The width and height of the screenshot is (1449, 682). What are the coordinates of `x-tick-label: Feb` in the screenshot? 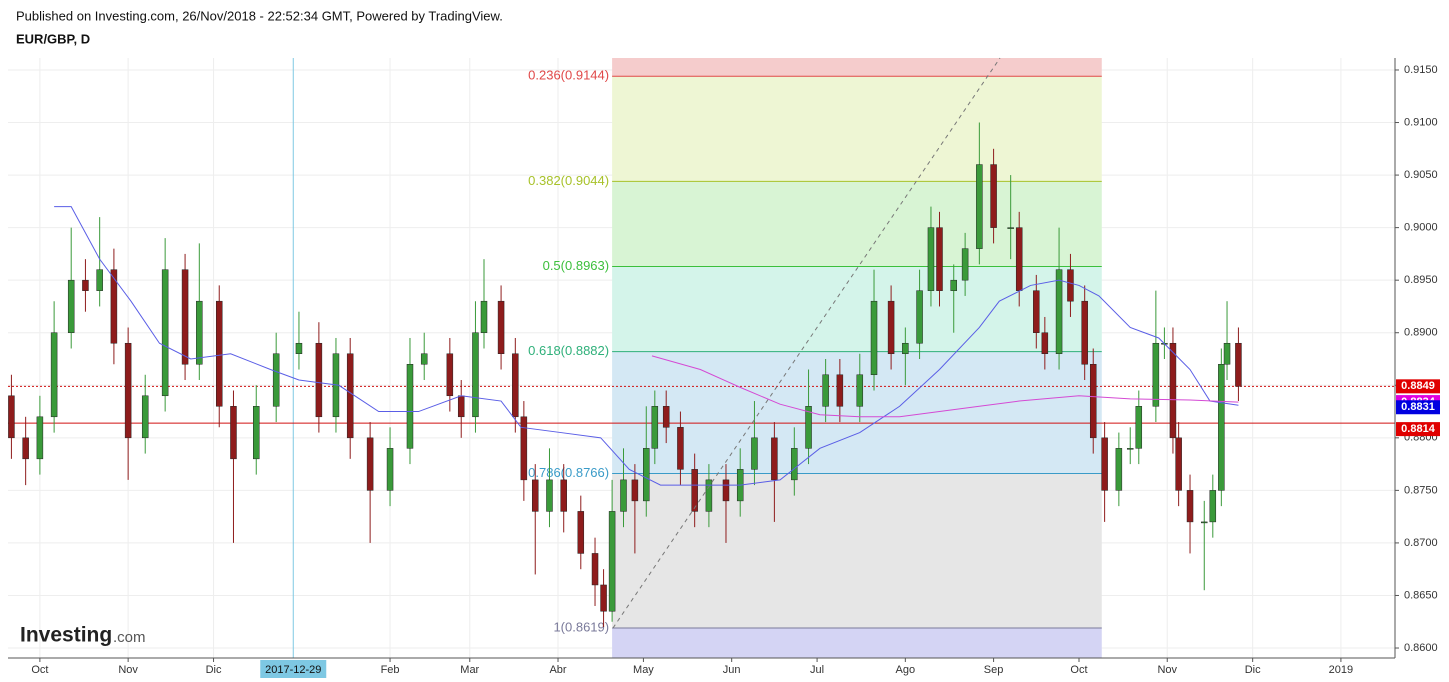 It's located at (390, 670).